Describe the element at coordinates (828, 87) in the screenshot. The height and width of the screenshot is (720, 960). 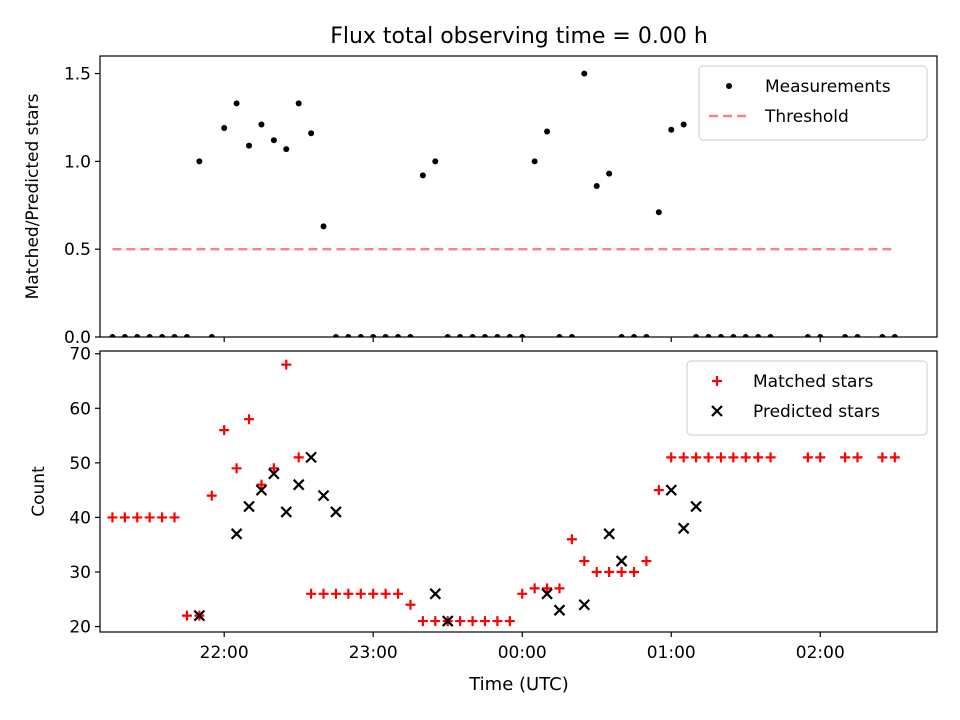
I see `legend-label: Measurements` at that location.